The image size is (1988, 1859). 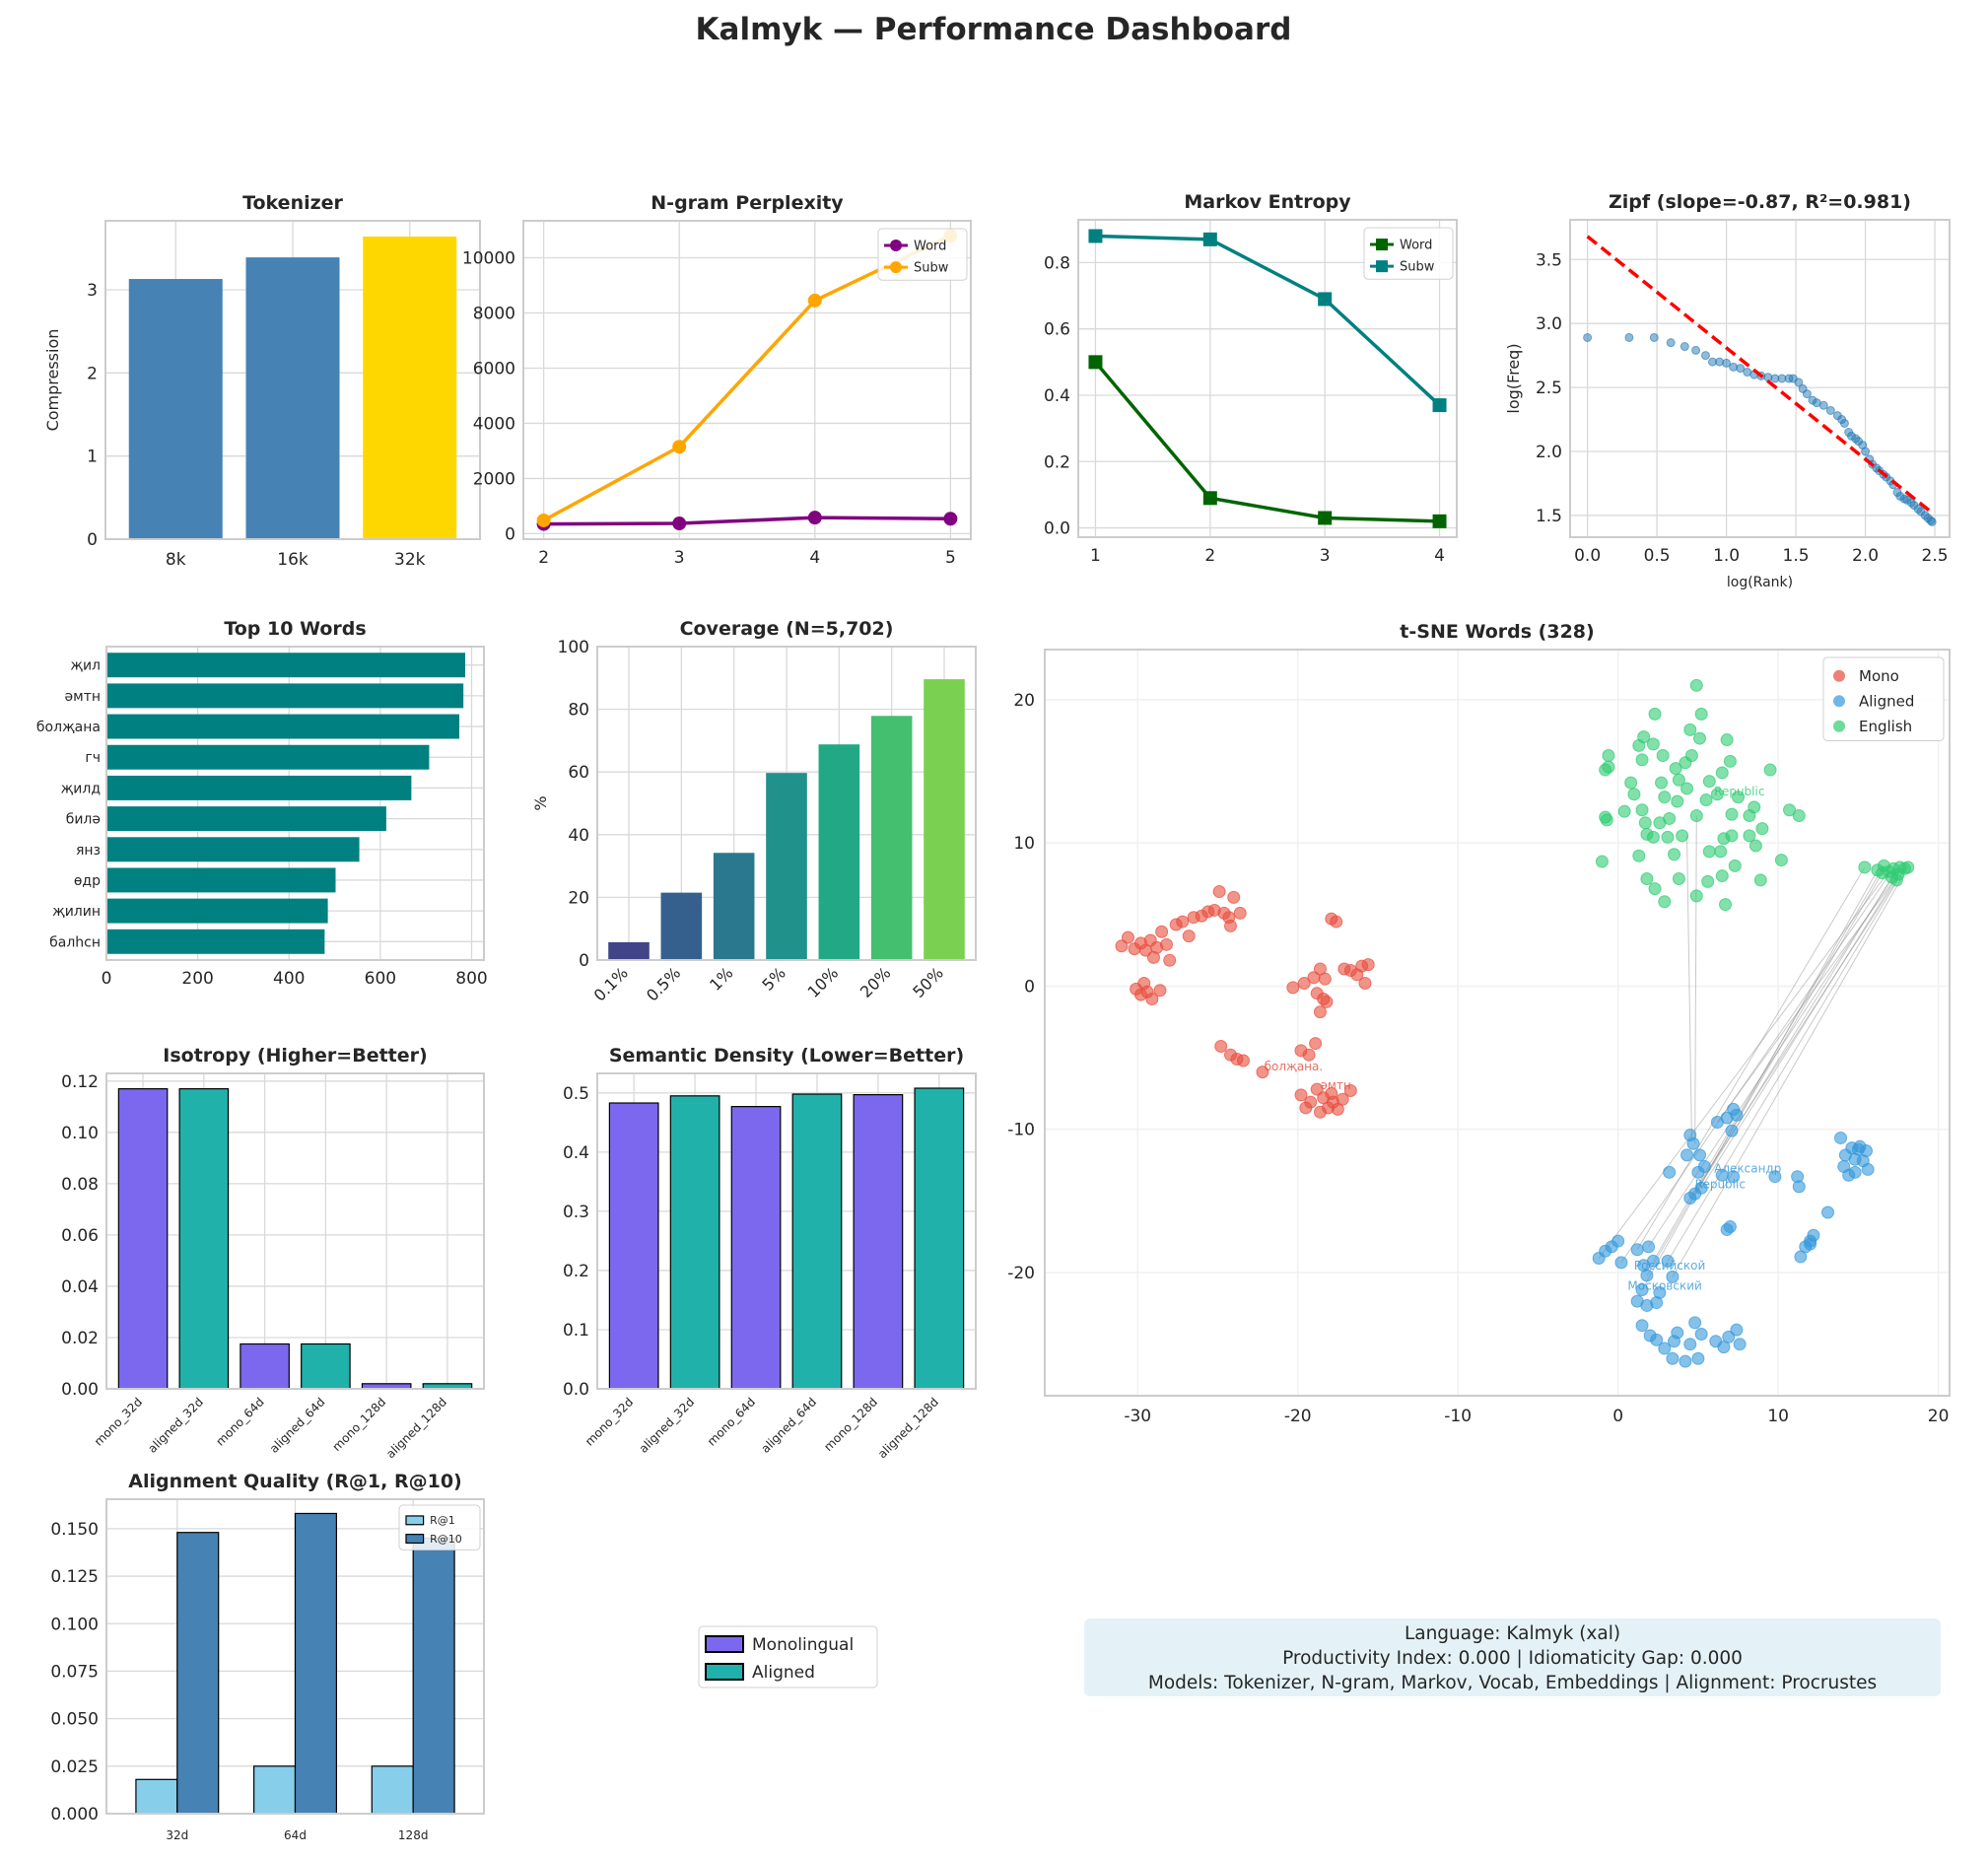 I want to click on legend-label: Mono, so click(x=1879, y=676).